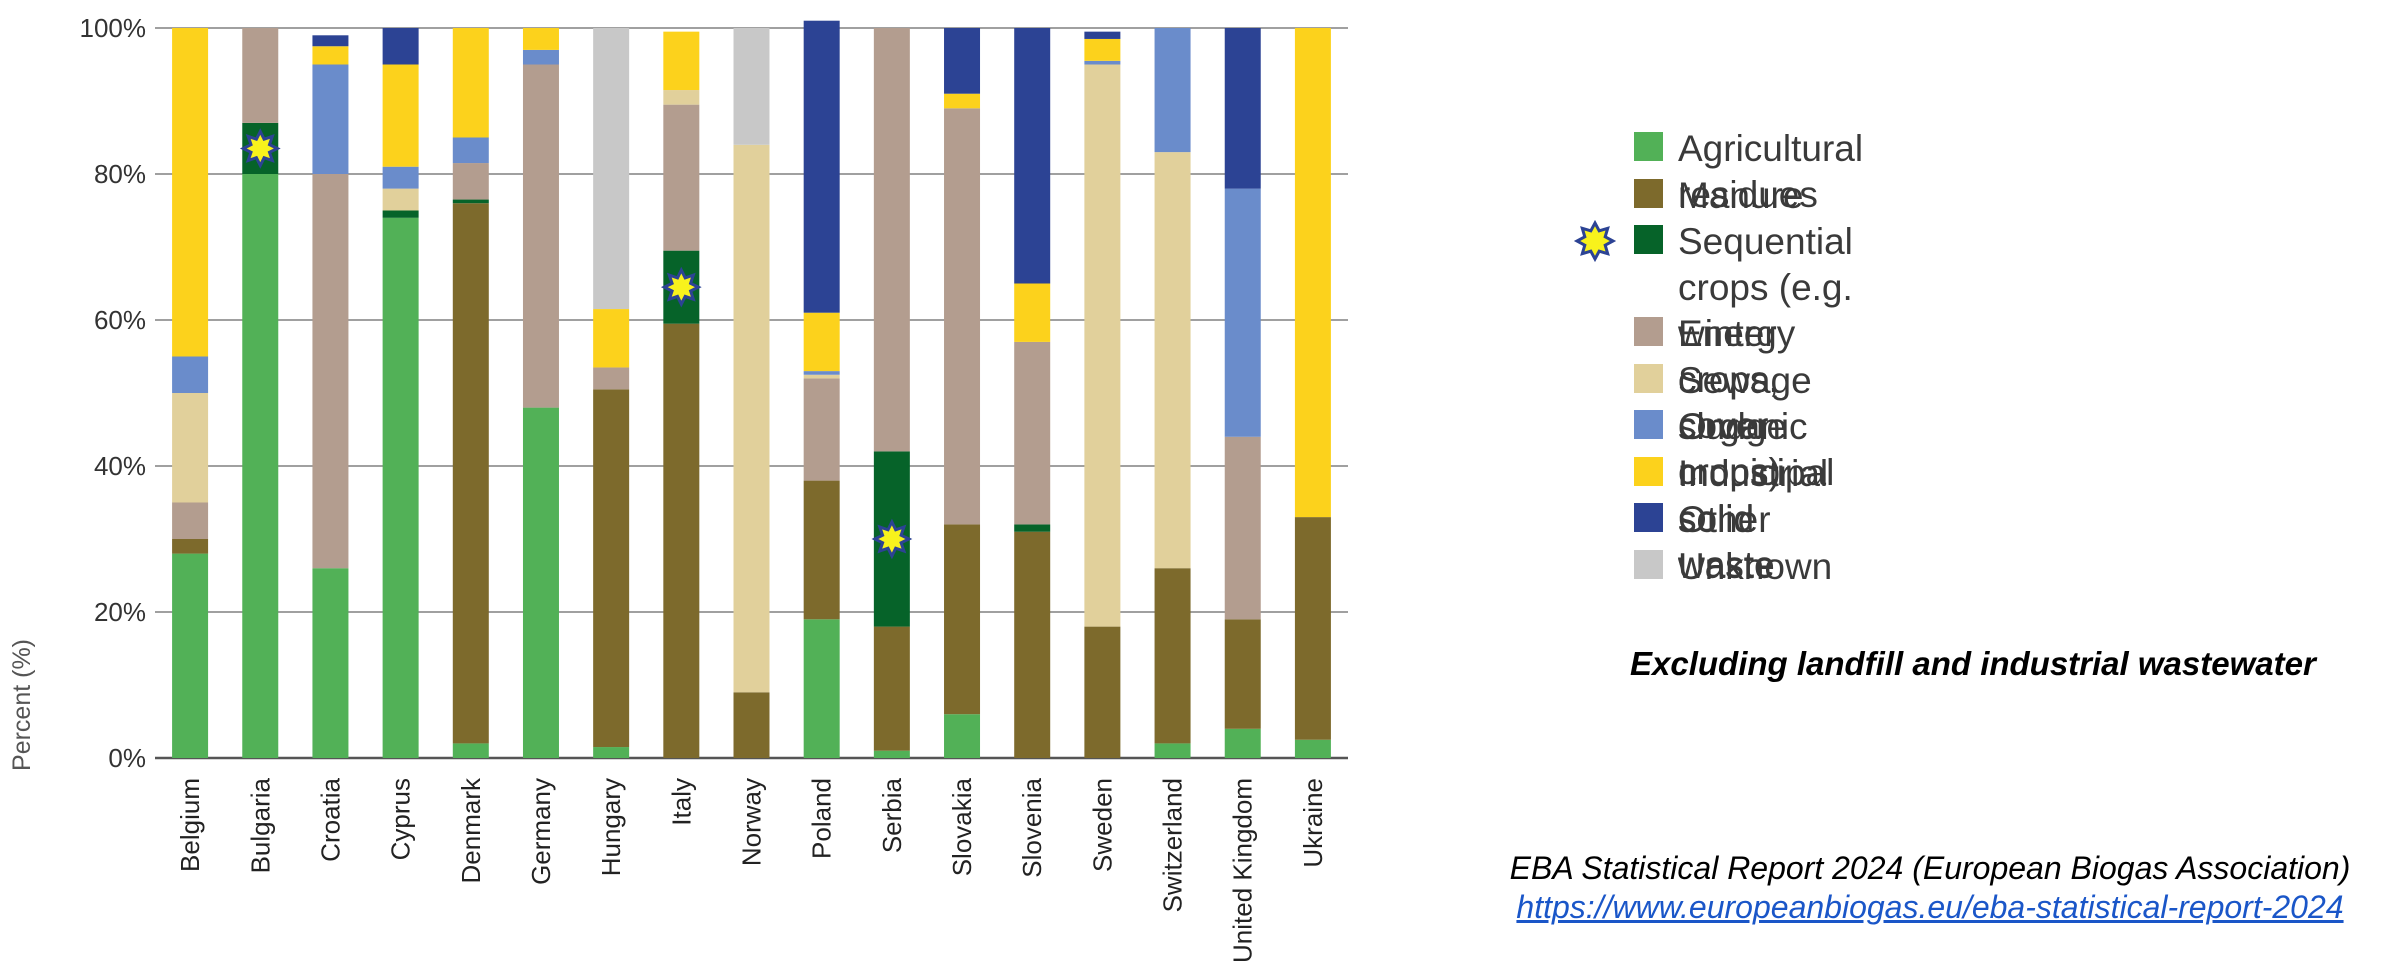 This screenshot has width=2384, height=978. I want to click on legend-label: Manure, so click(1741, 195).